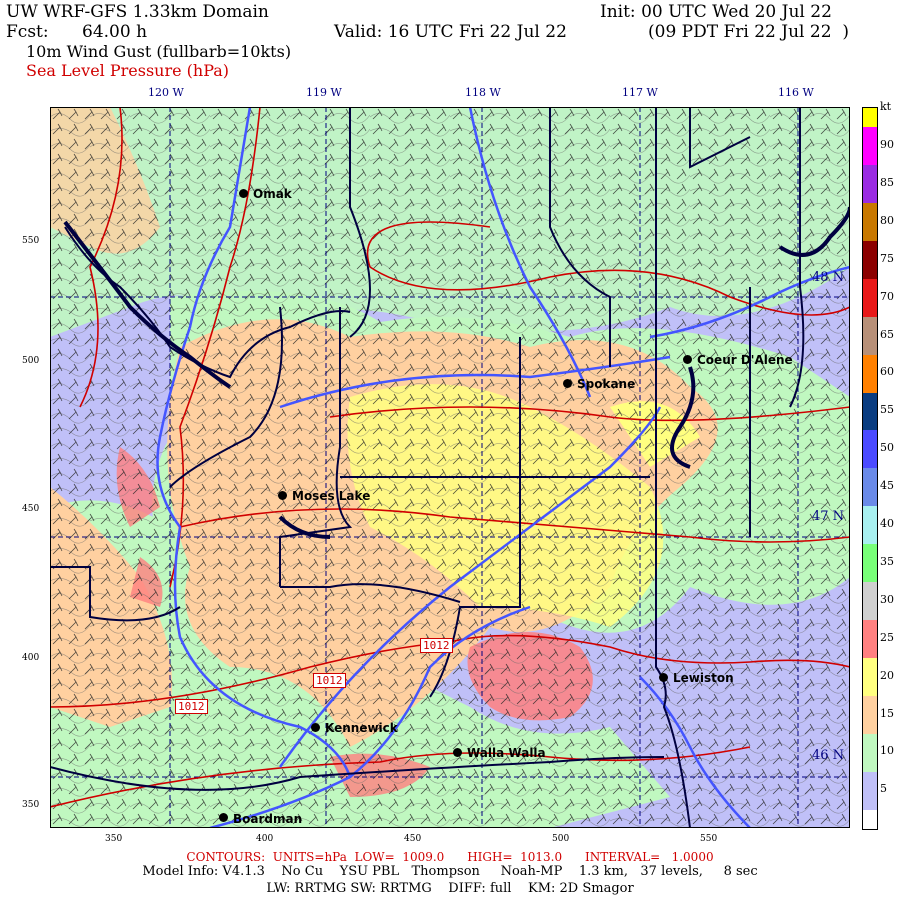 The width and height of the screenshot is (900, 900). I want to click on x-axis-label: 450, so click(413, 839).